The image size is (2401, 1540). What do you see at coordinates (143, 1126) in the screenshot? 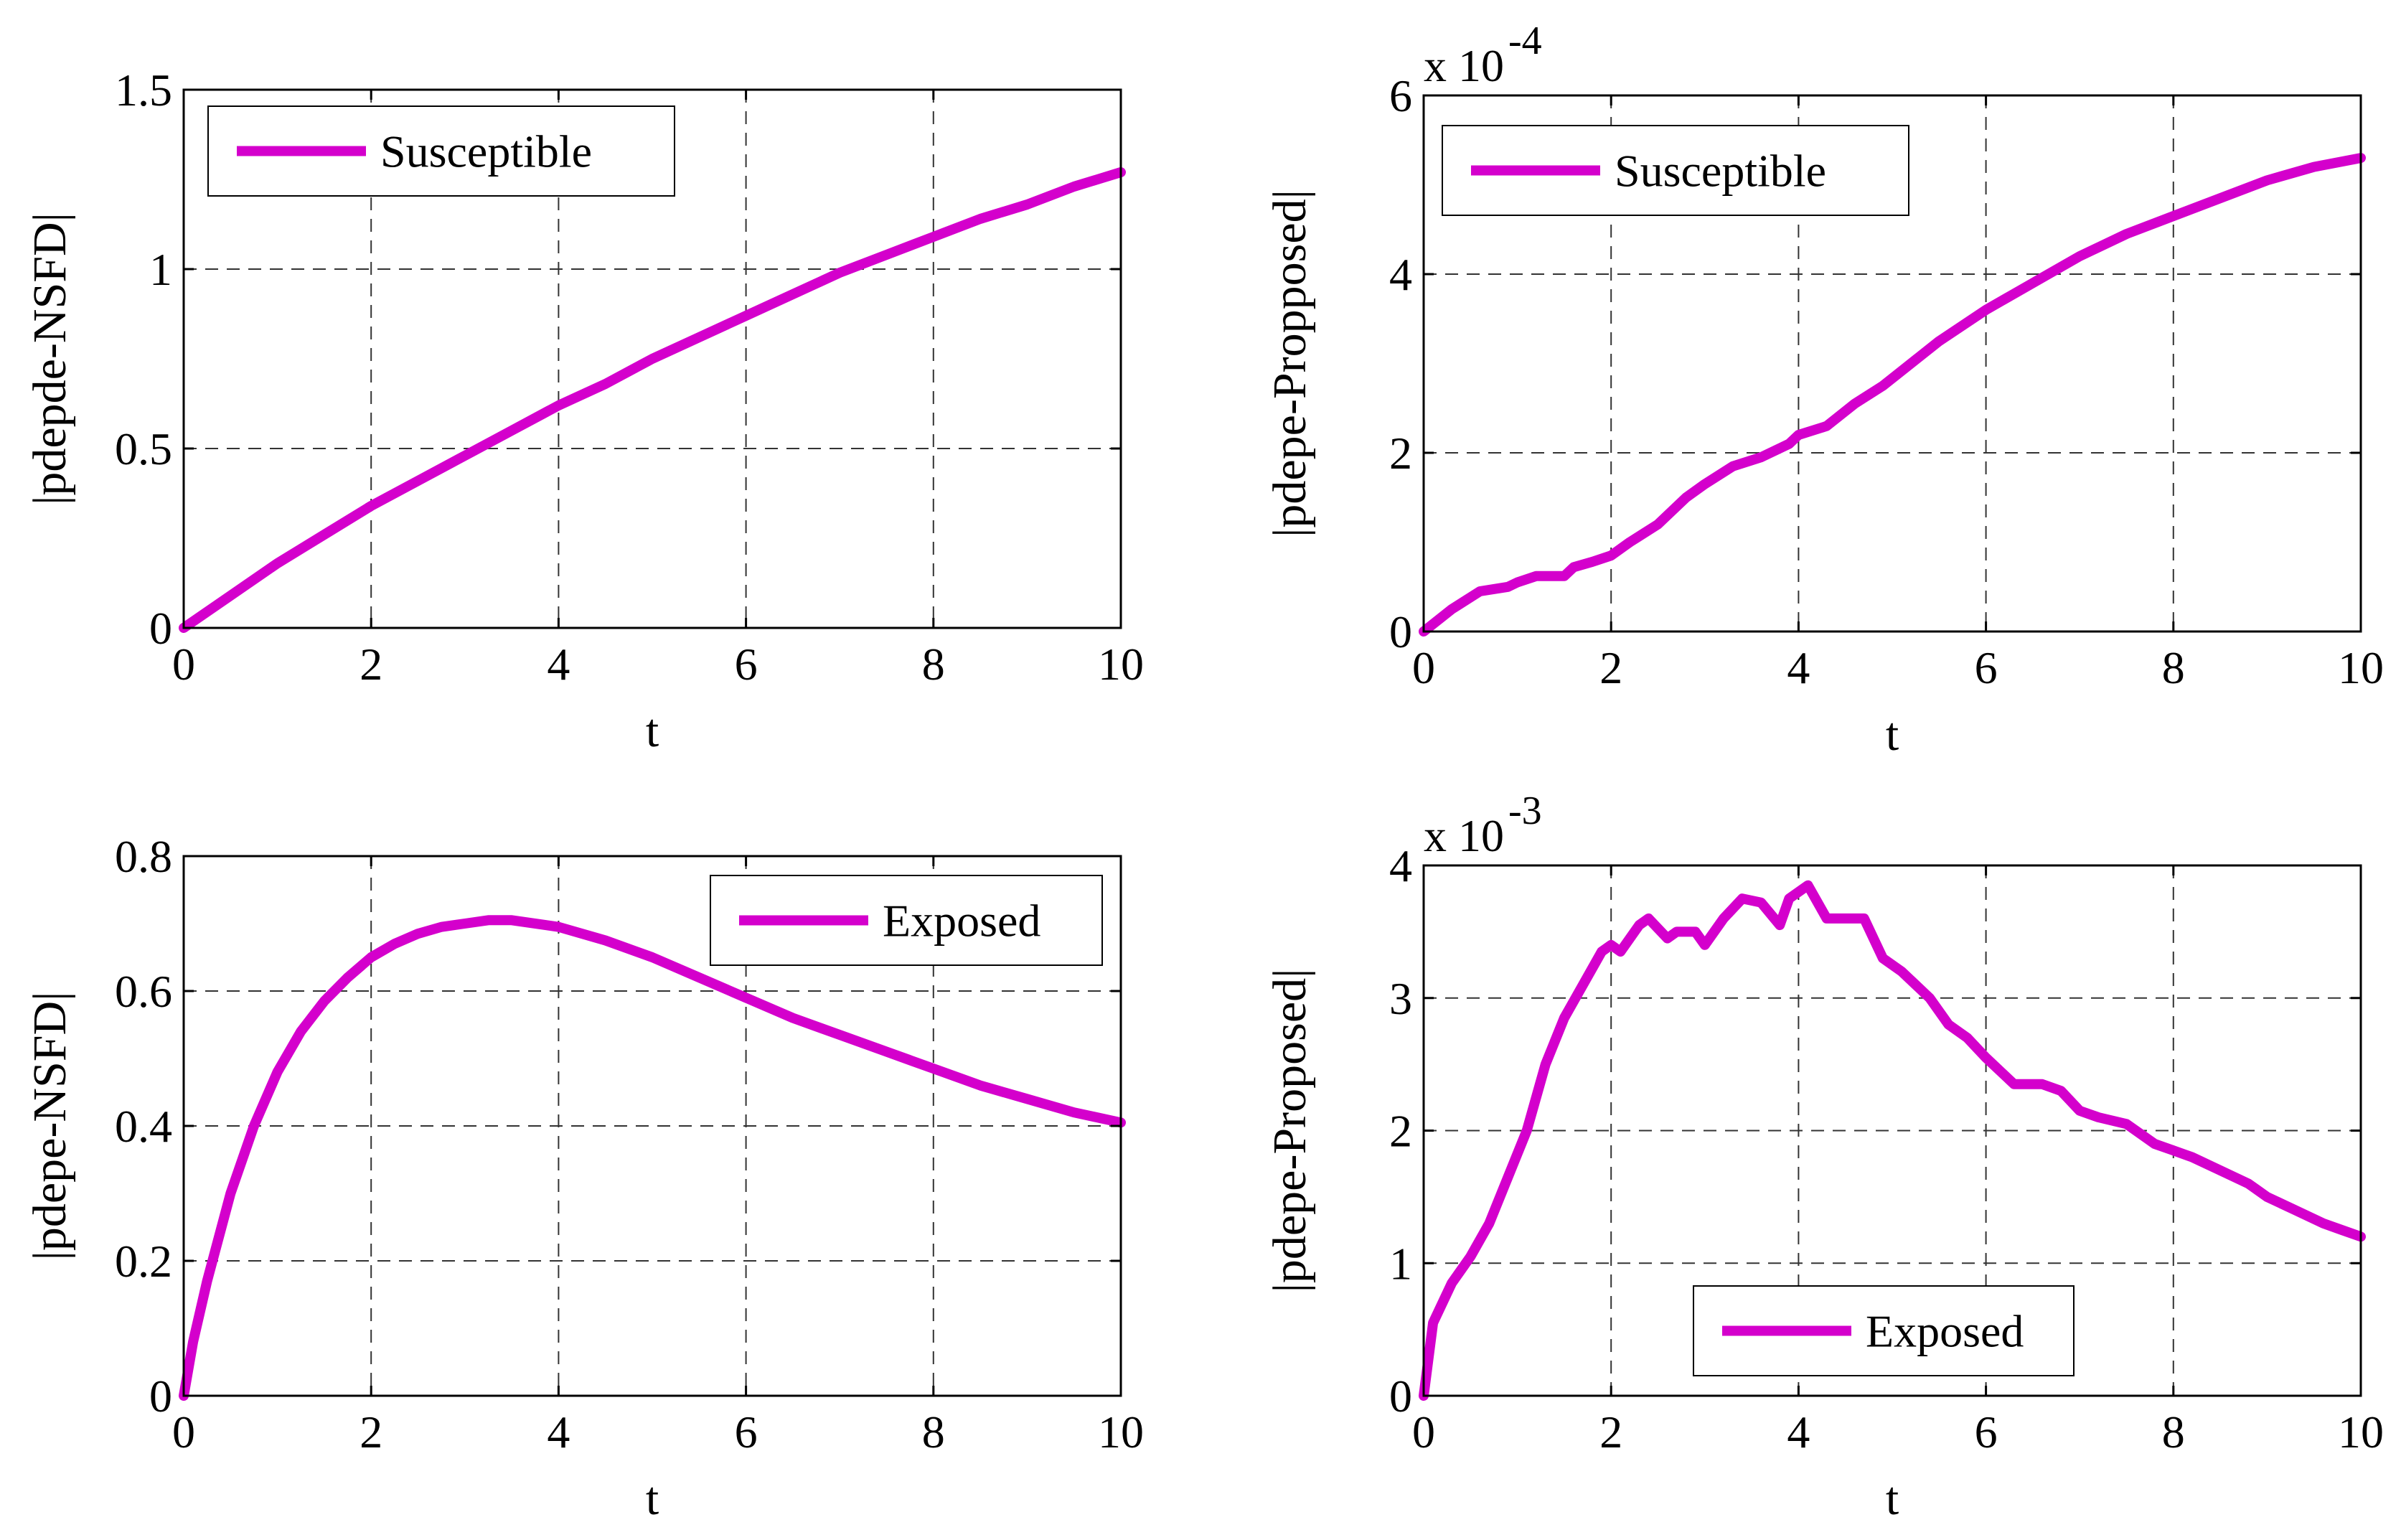
I see `y-tick-label: 0.4` at bounding box center [143, 1126].